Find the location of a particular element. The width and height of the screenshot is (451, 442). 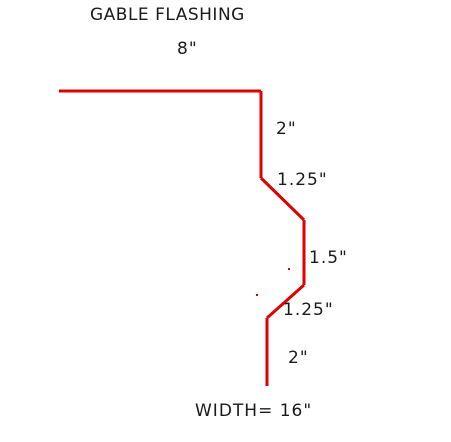

dimension-segment-1: 2" is located at coordinates (286, 129).